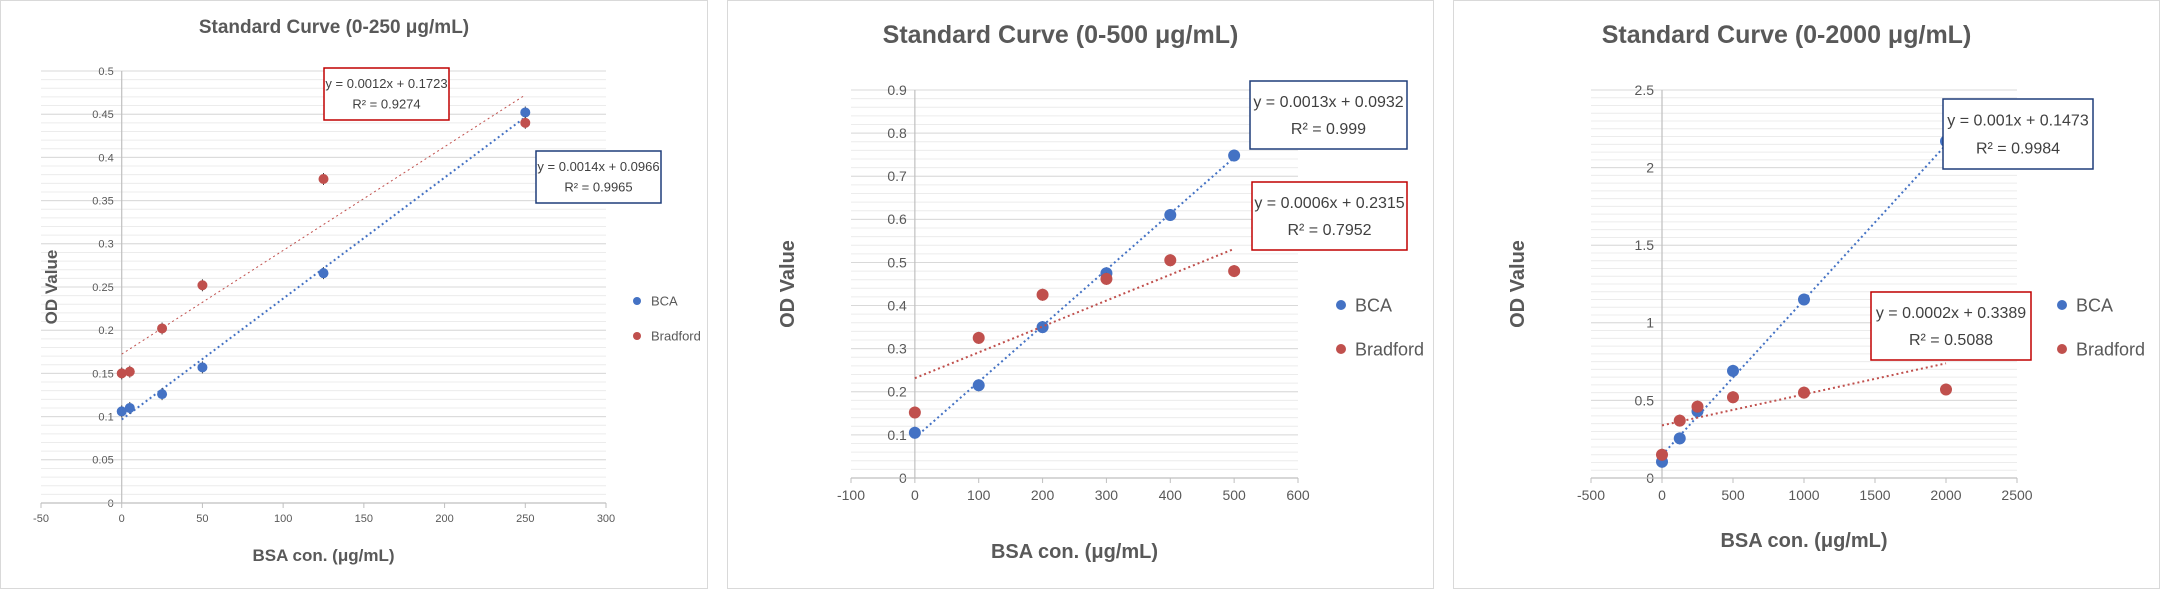 Image resolution: width=2161 pixels, height=590 pixels. I want to click on bradford-r-squared: R² = 0.7952, so click(1329, 230).